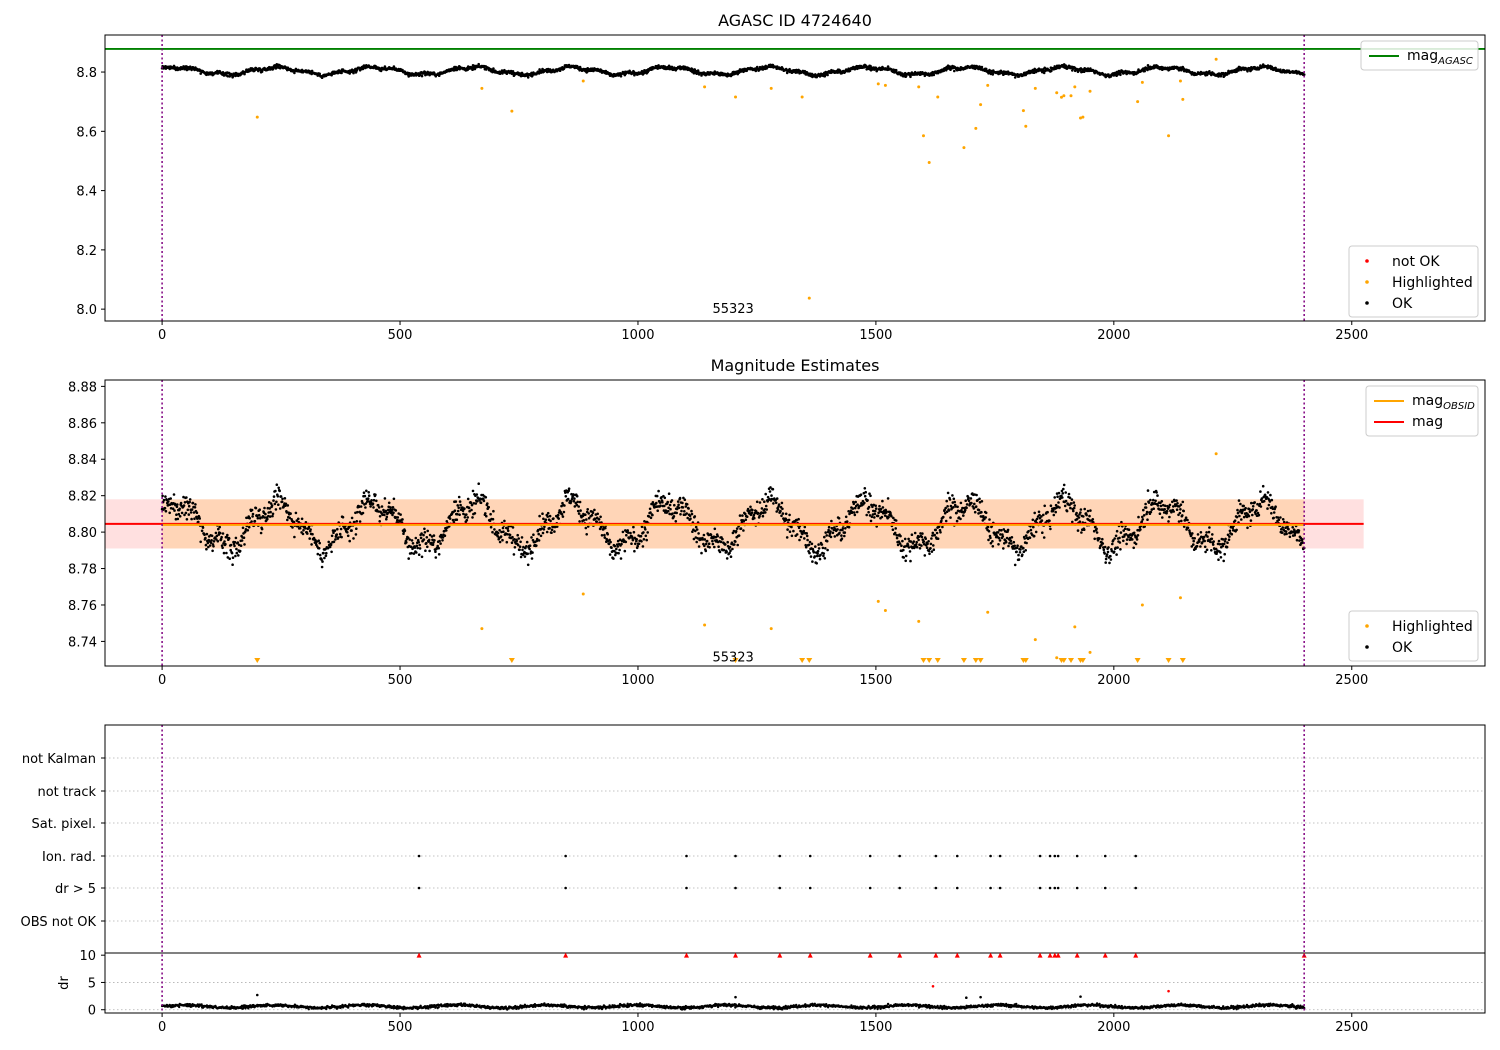 Image resolution: width=1500 pixels, height=1050 pixels. I want to click on y-tick-label: 8.80, so click(82, 533).